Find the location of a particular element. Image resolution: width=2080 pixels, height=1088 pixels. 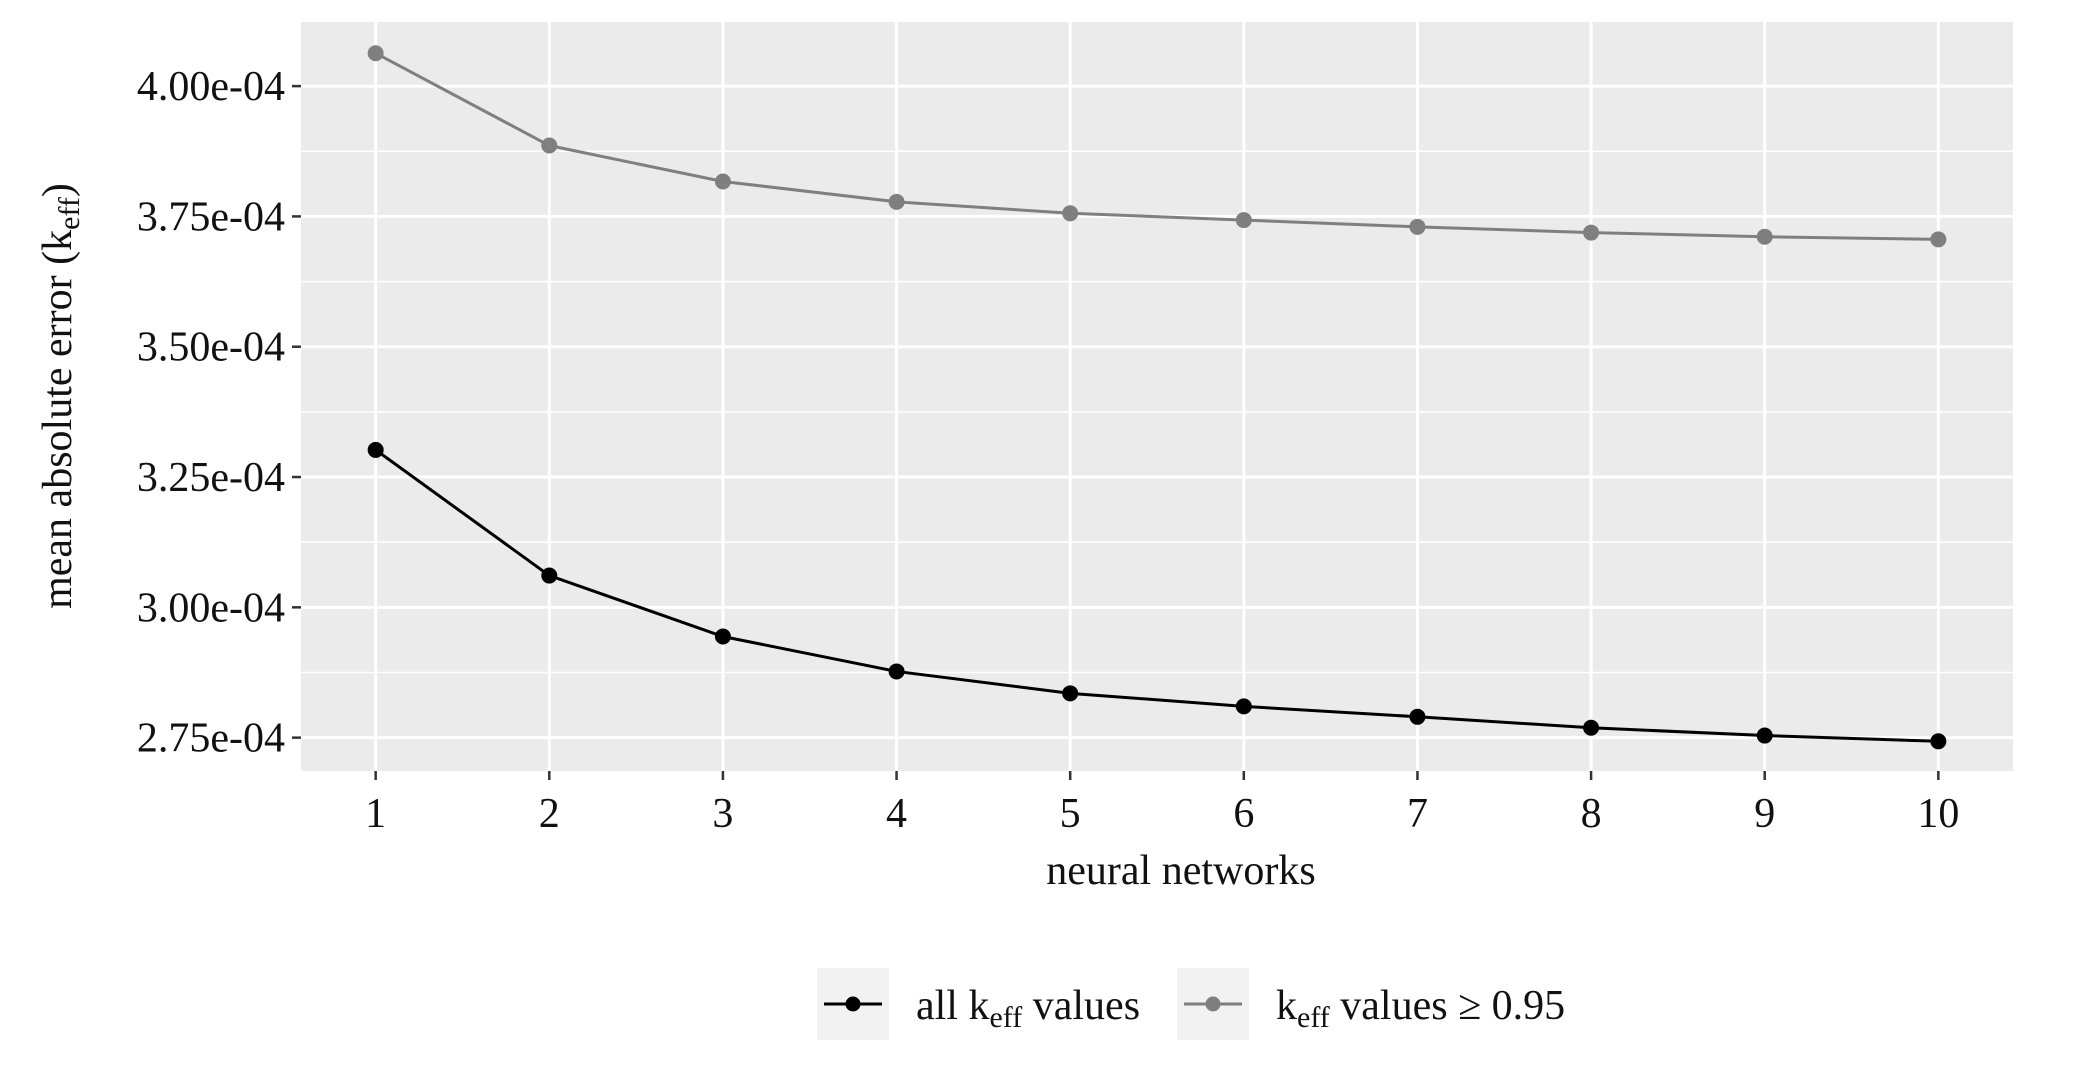

y-axis-title: mean absolute error (keff) is located at coordinates (60, 396).